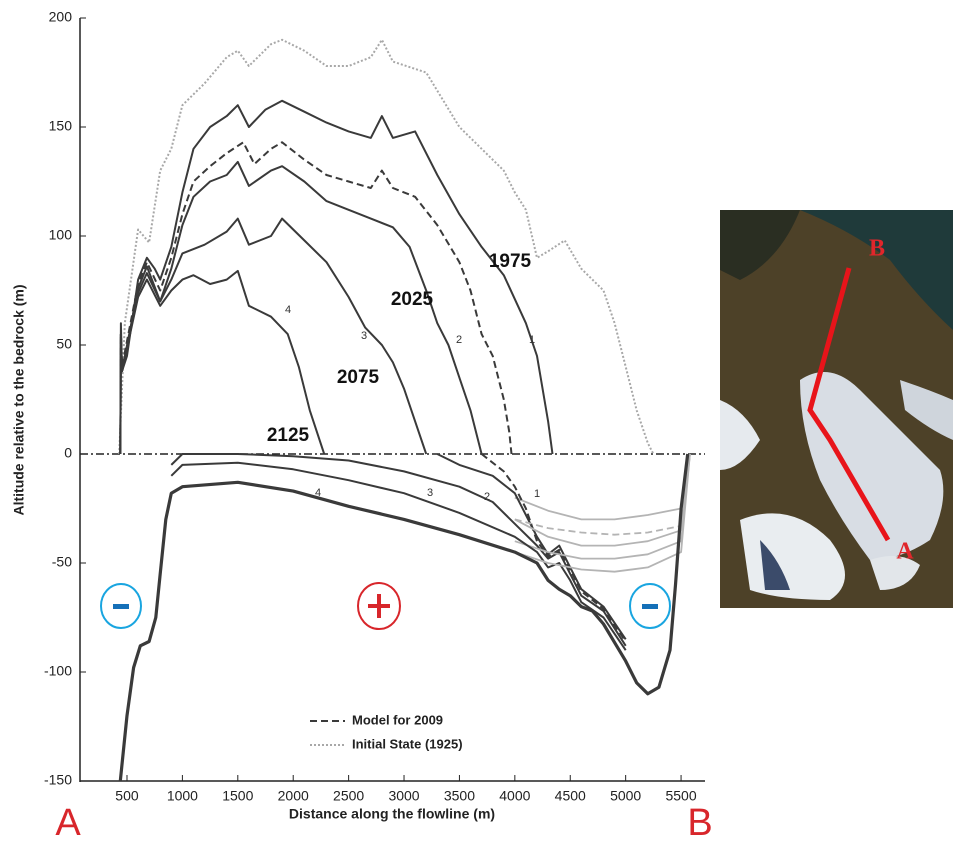 This screenshot has height=841, width=953. Describe the element at coordinates (699, 821) in the screenshot. I see `end-label: B` at that location.